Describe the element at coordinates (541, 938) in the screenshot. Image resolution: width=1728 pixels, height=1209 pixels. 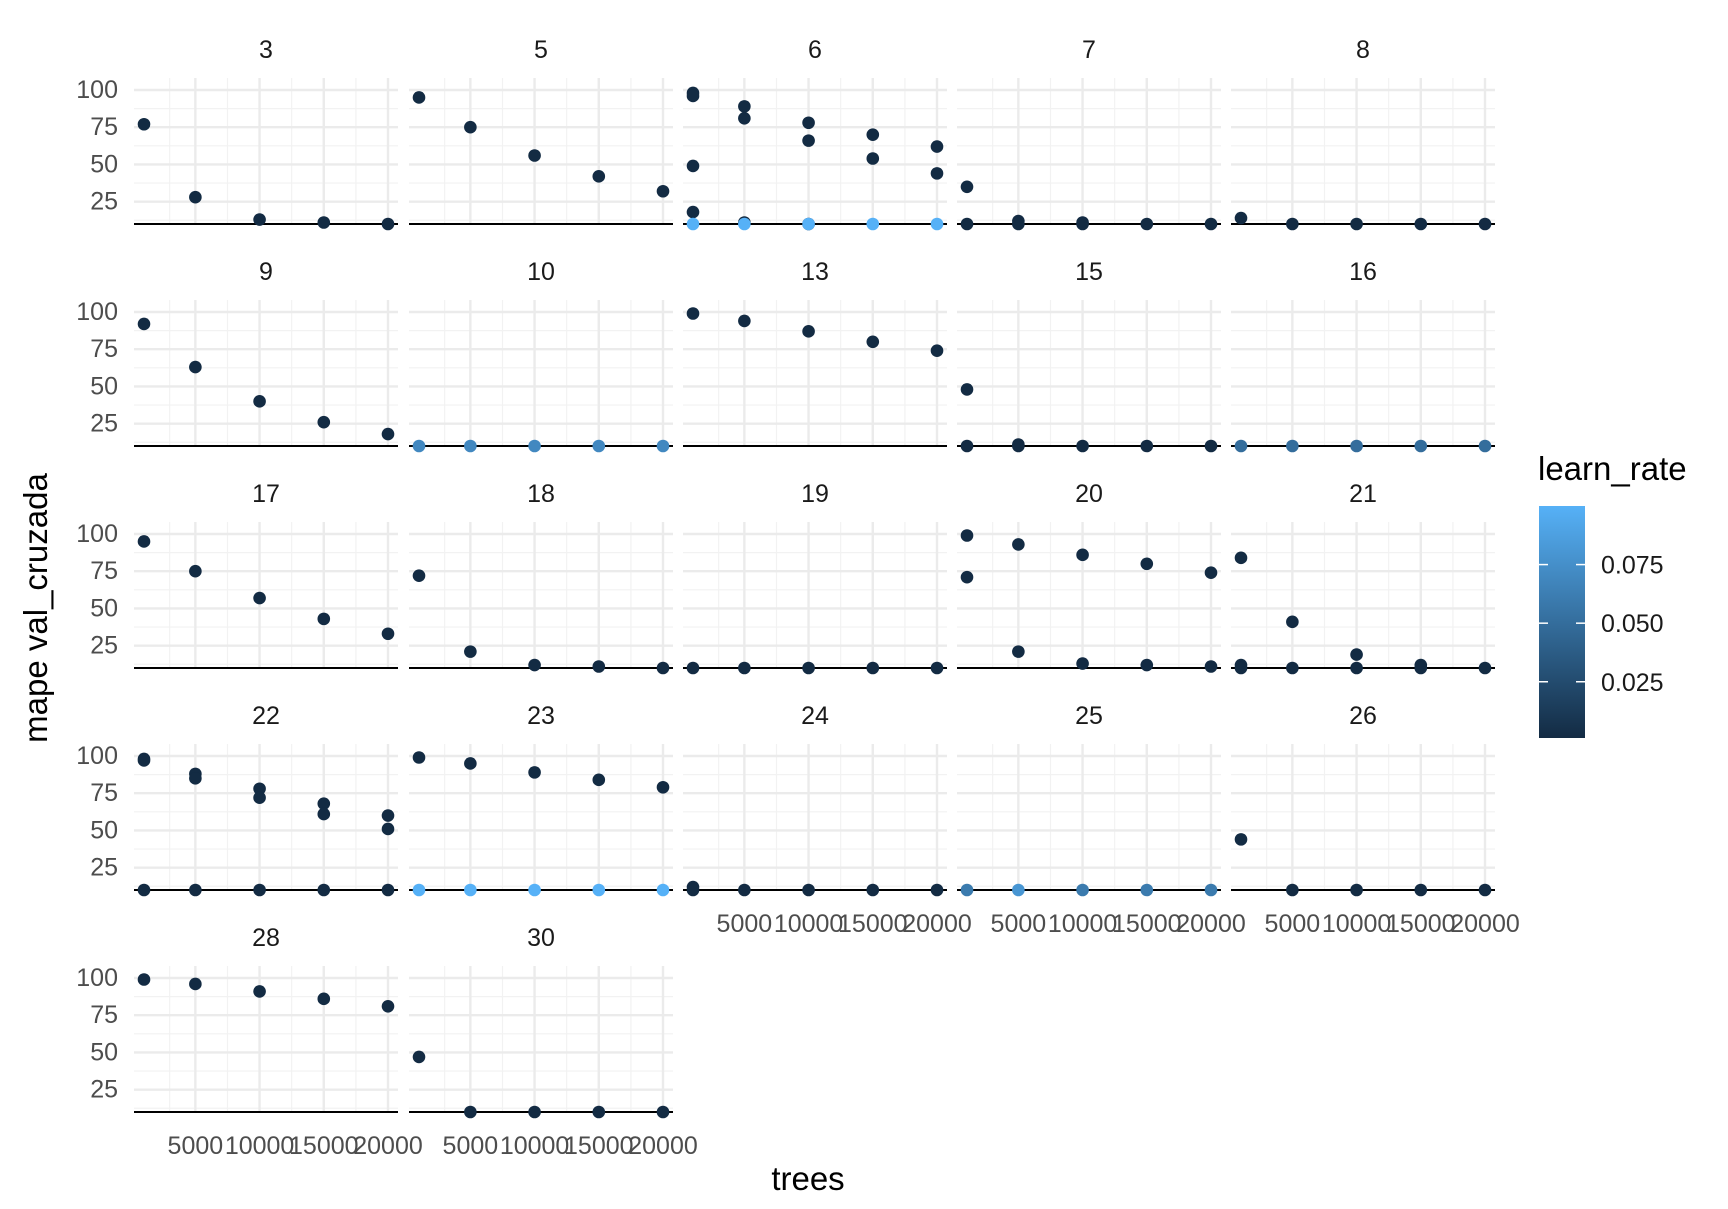
I see `facet-strip-label: 30` at that location.